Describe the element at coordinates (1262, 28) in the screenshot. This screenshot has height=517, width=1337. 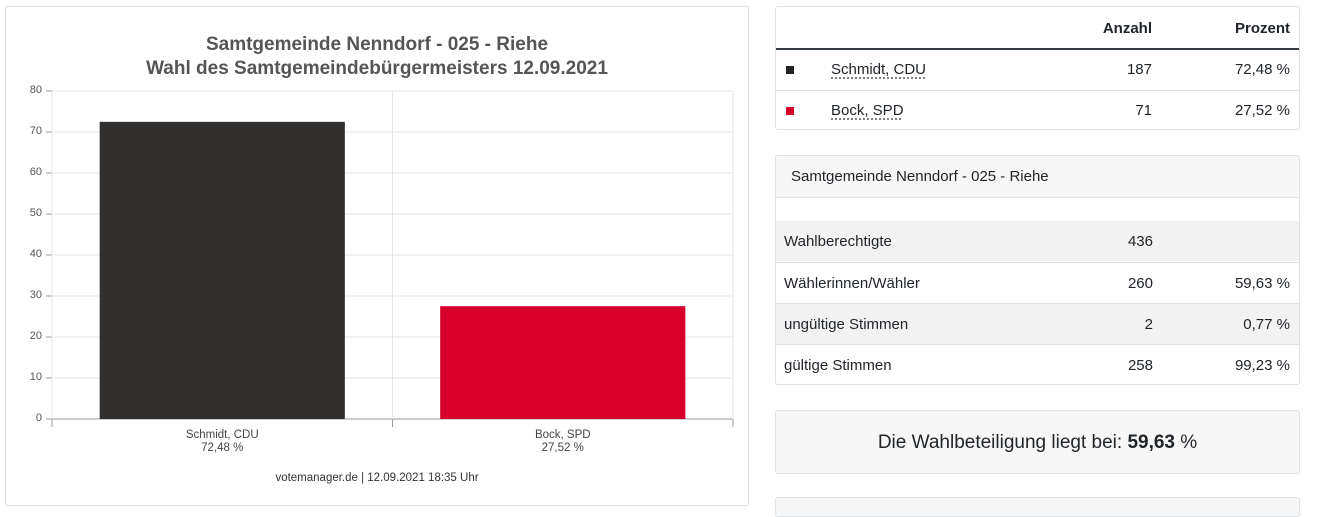
I see `header-percent: Prozent` at that location.